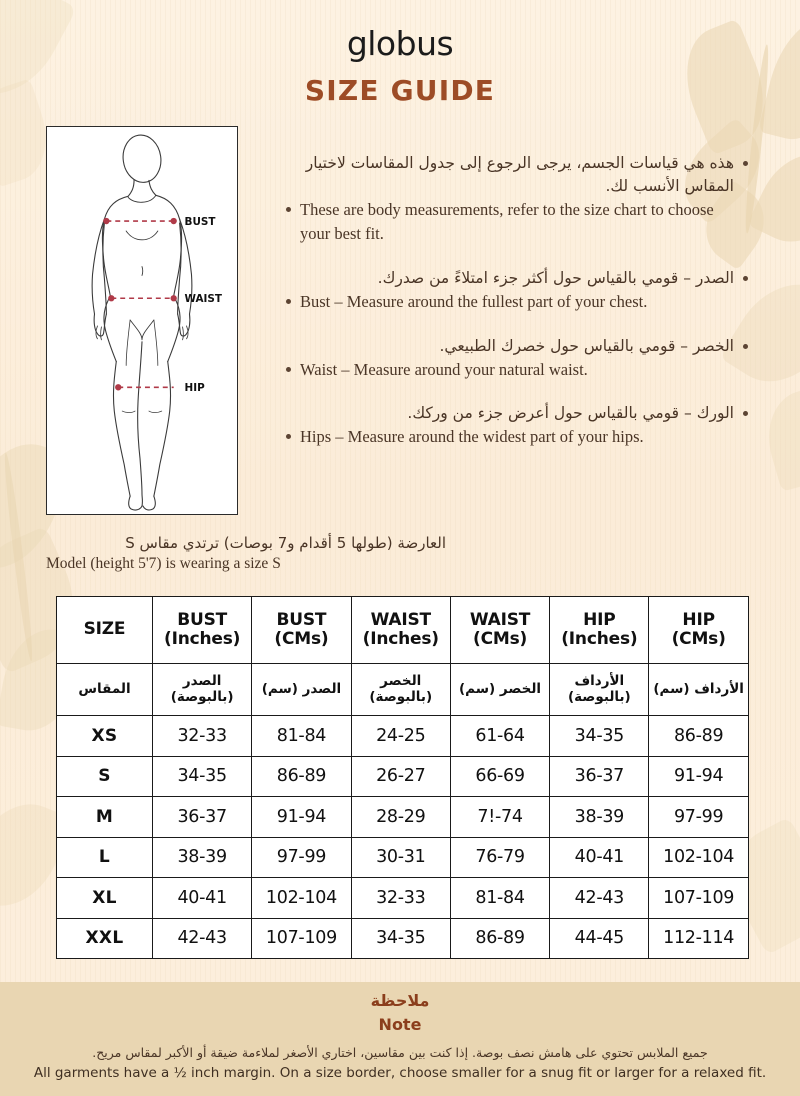  I want to click on cell-waist-inches: 30-31, so click(400, 857).